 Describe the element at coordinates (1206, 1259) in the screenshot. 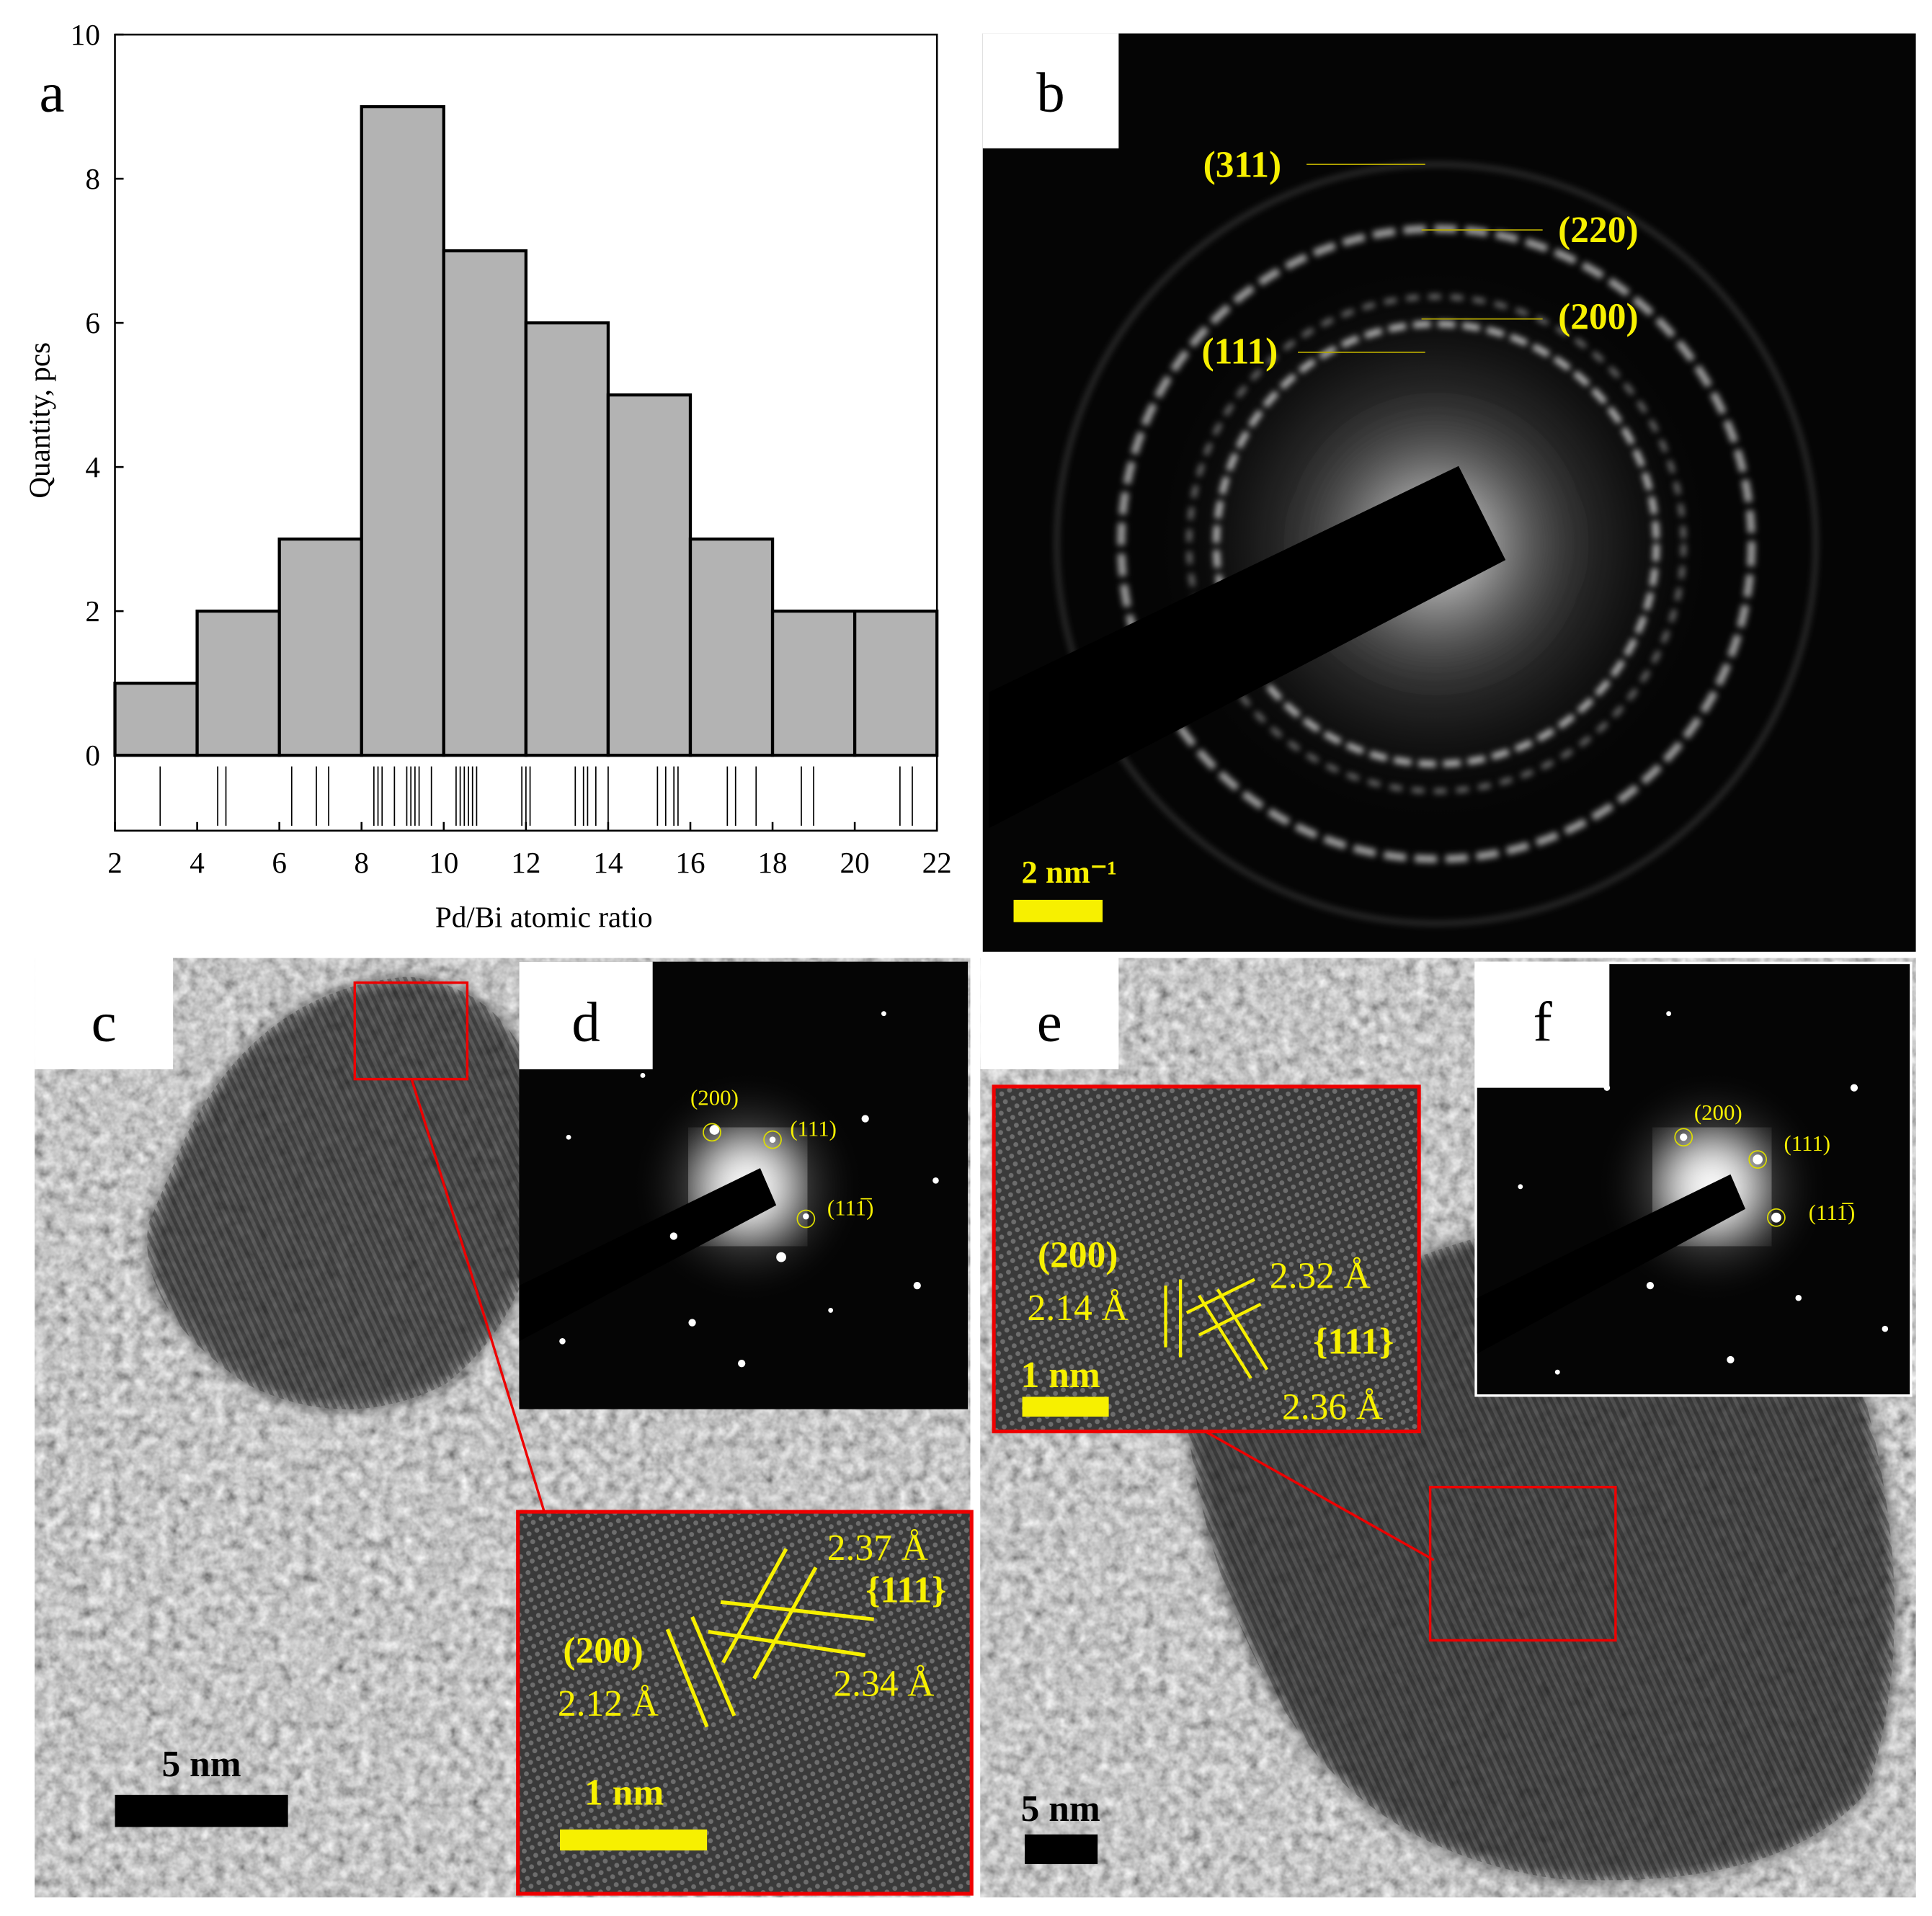

I see `zoom-inset-e: (200) 2.14 Å 2.32 Å {111} 1 nm 2.36 Å` at that location.